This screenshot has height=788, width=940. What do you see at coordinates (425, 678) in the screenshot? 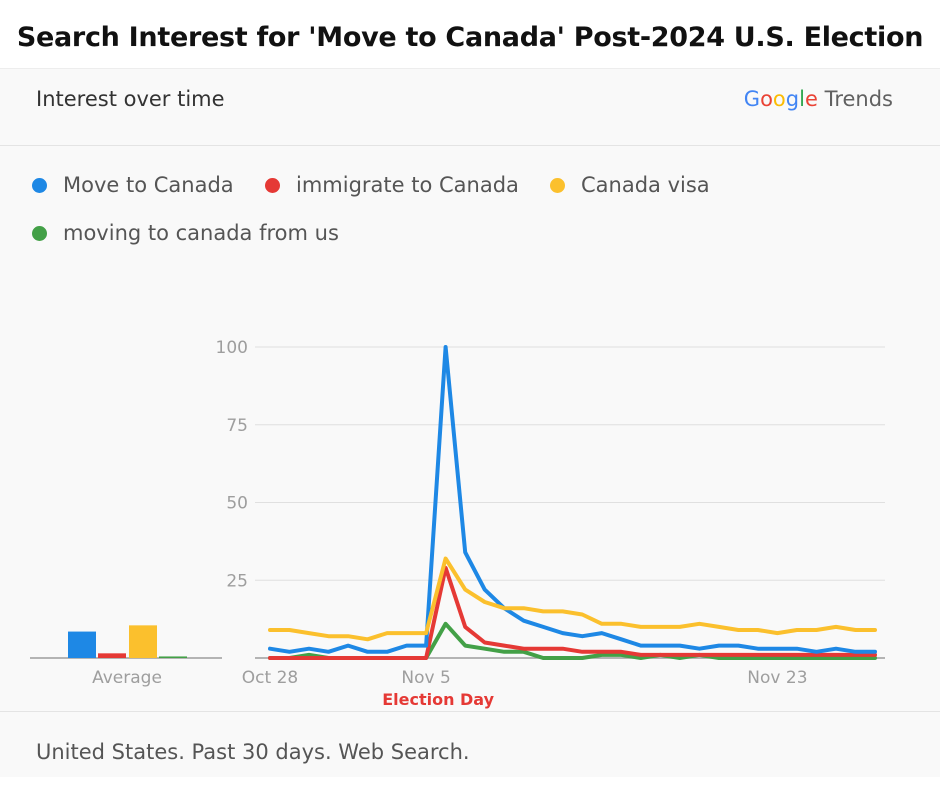
I see `x-tick-label: Nov 5` at bounding box center [425, 678].